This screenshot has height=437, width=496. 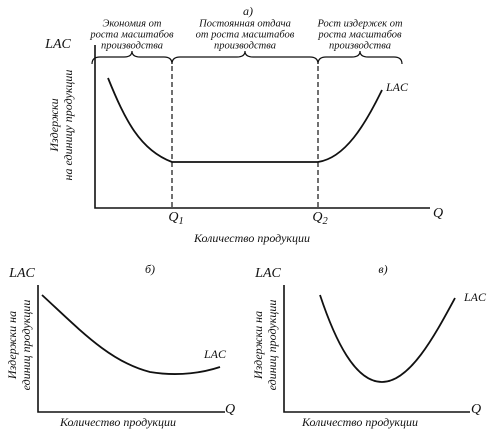 I want to click on region-text: Рост издержек от, so click(x=359, y=23).